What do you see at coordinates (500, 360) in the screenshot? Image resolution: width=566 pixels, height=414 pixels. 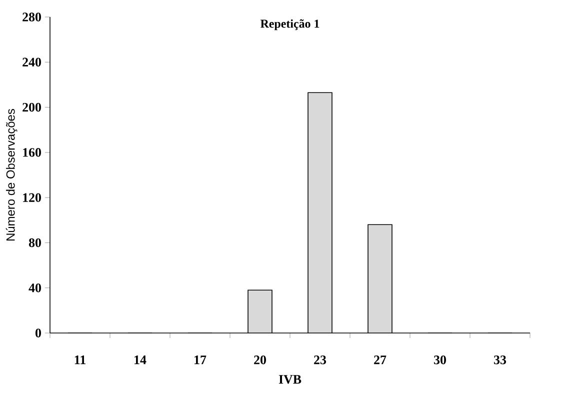 I see `x-tick-label: 33` at bounding box center [500, 360].